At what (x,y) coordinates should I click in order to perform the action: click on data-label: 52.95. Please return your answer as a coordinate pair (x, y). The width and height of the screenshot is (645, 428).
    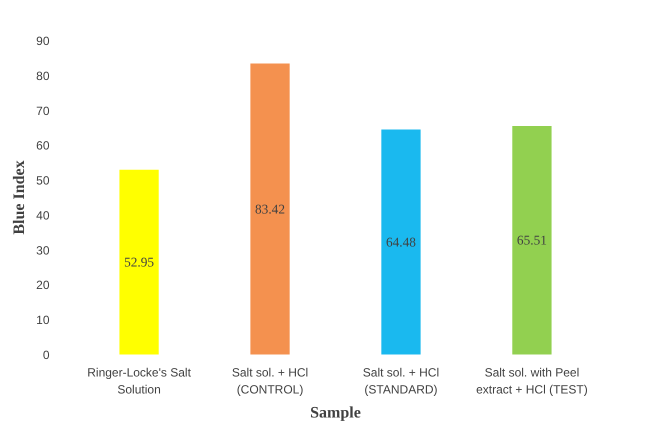
    Looking at the image, I should click on (139, 262).